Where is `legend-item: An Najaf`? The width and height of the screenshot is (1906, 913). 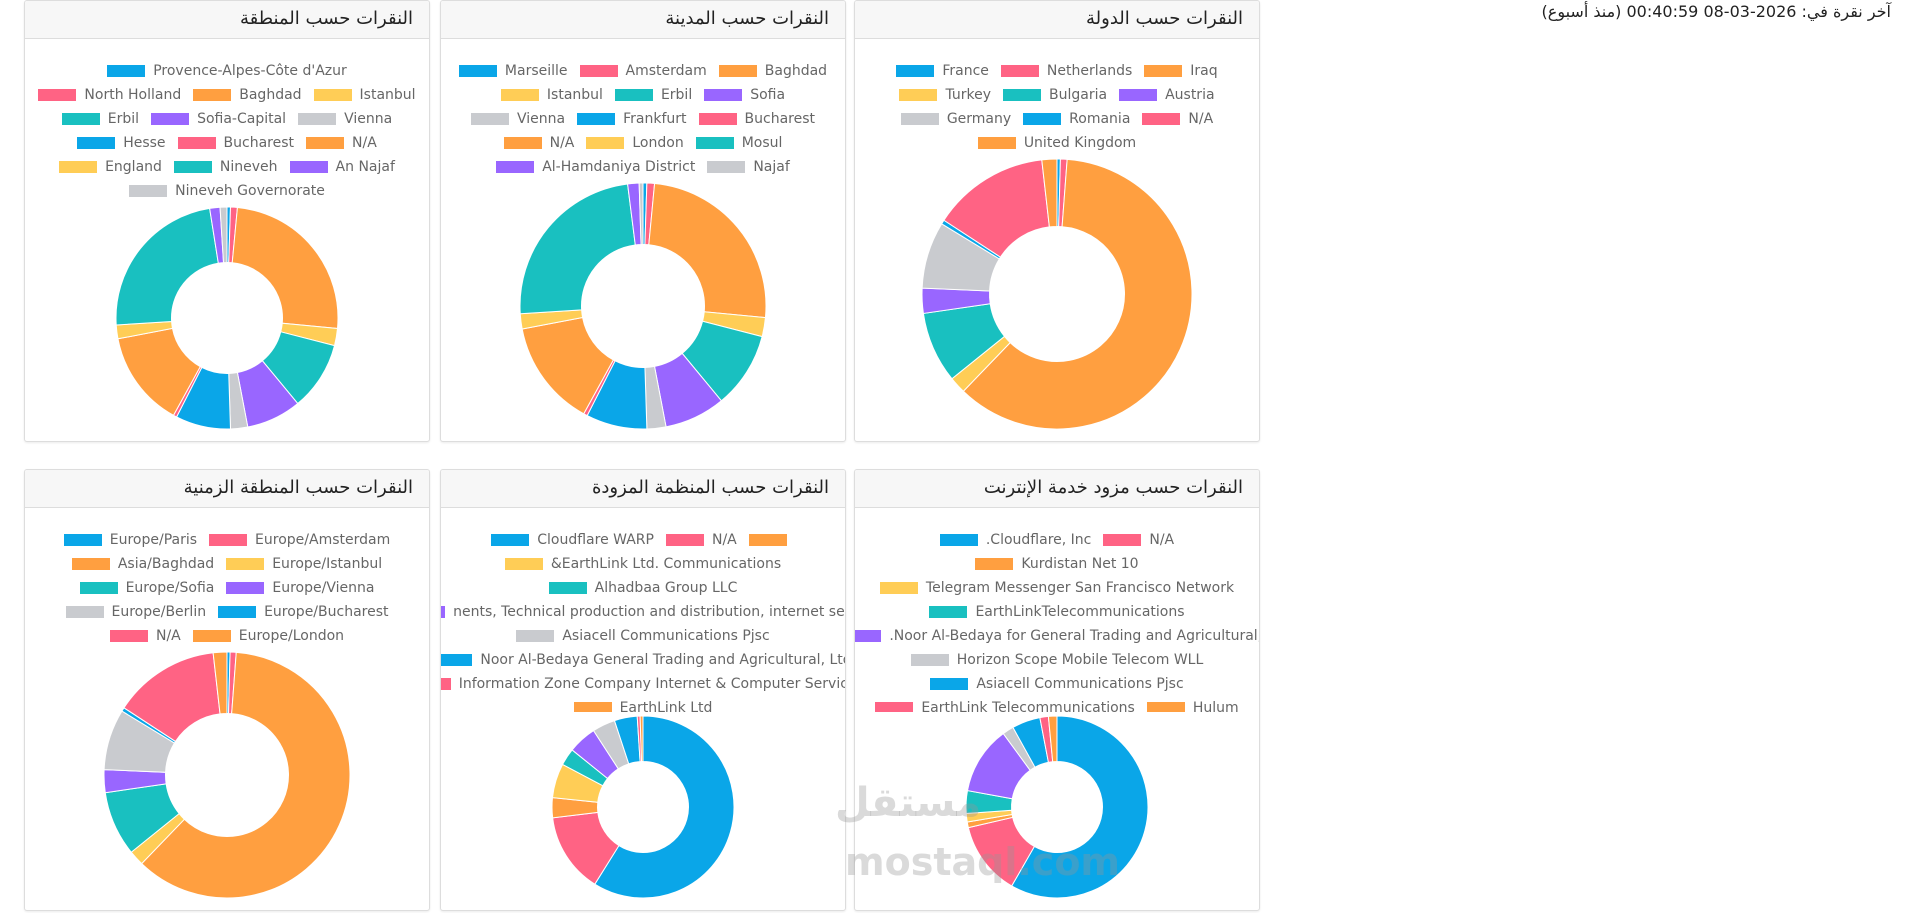
legend-item: An Najaf is located at coordinates (342, 167).